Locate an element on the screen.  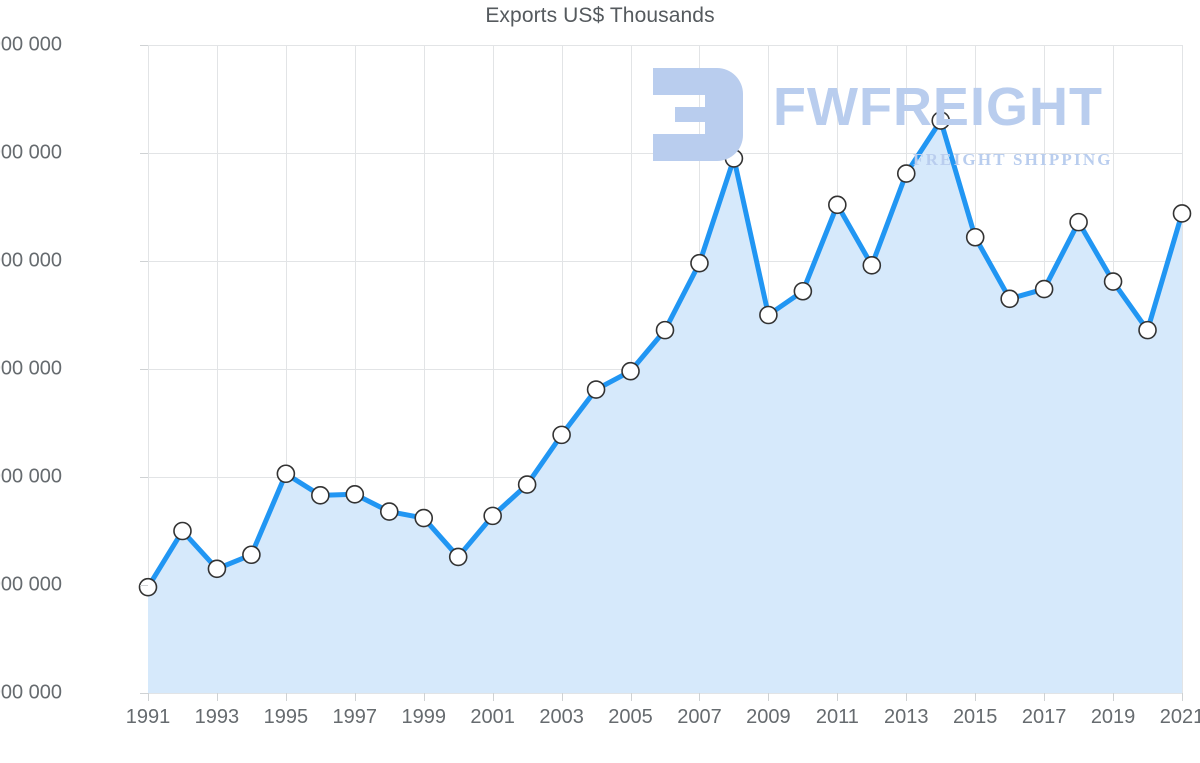
x-tick-label: 2015 is located at coordinates (975, 717).